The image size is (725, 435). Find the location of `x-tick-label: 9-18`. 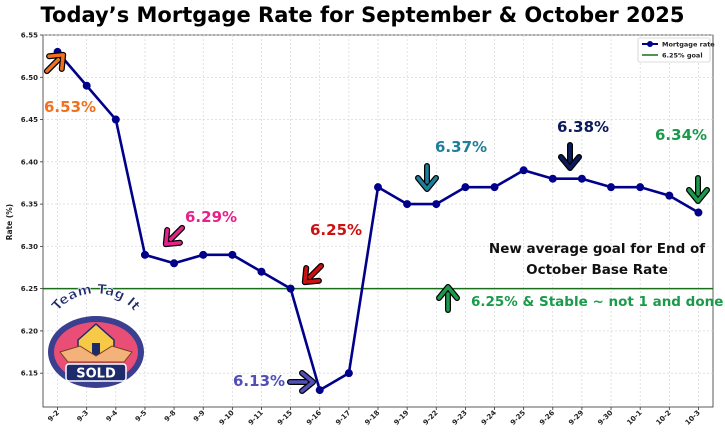

x-tick-label: 9-18 is located at coordinates (372, 418).